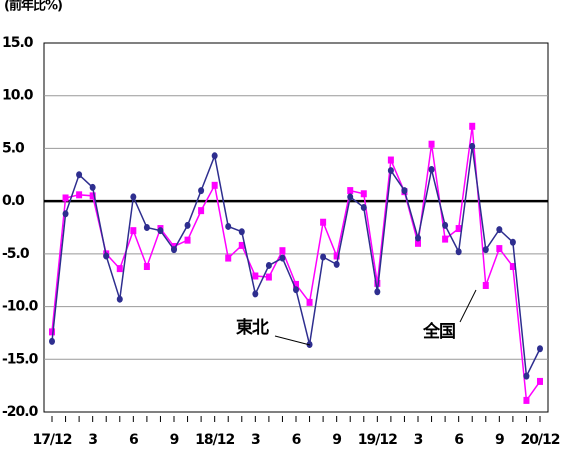 This screenshot has width=563, height=450. What do you see at coordinates (18, 43) in the screenshot?
I see `y-tick-label: 15.0` at bounding box center [18, 43].